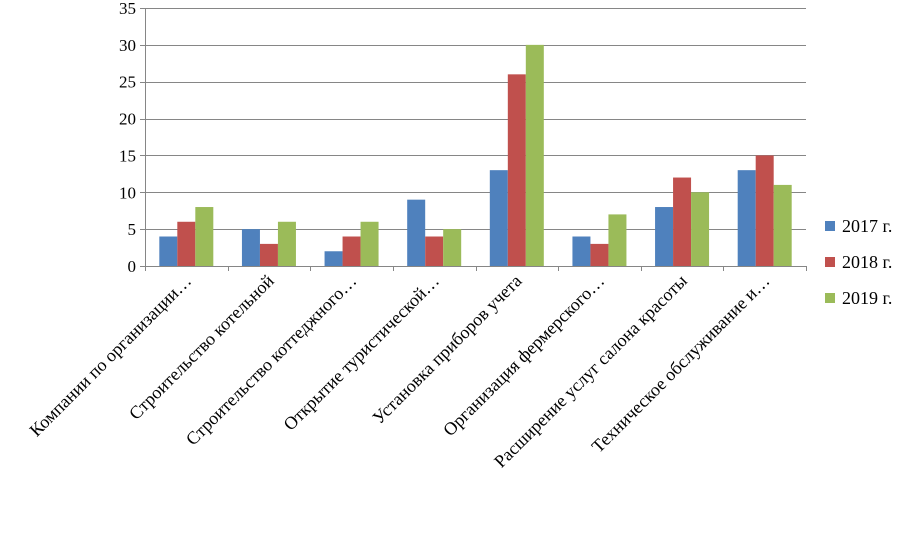 This screenshot has width=922, height=533. I want to click on category-label: Строительство котельной, so click(201, 346).